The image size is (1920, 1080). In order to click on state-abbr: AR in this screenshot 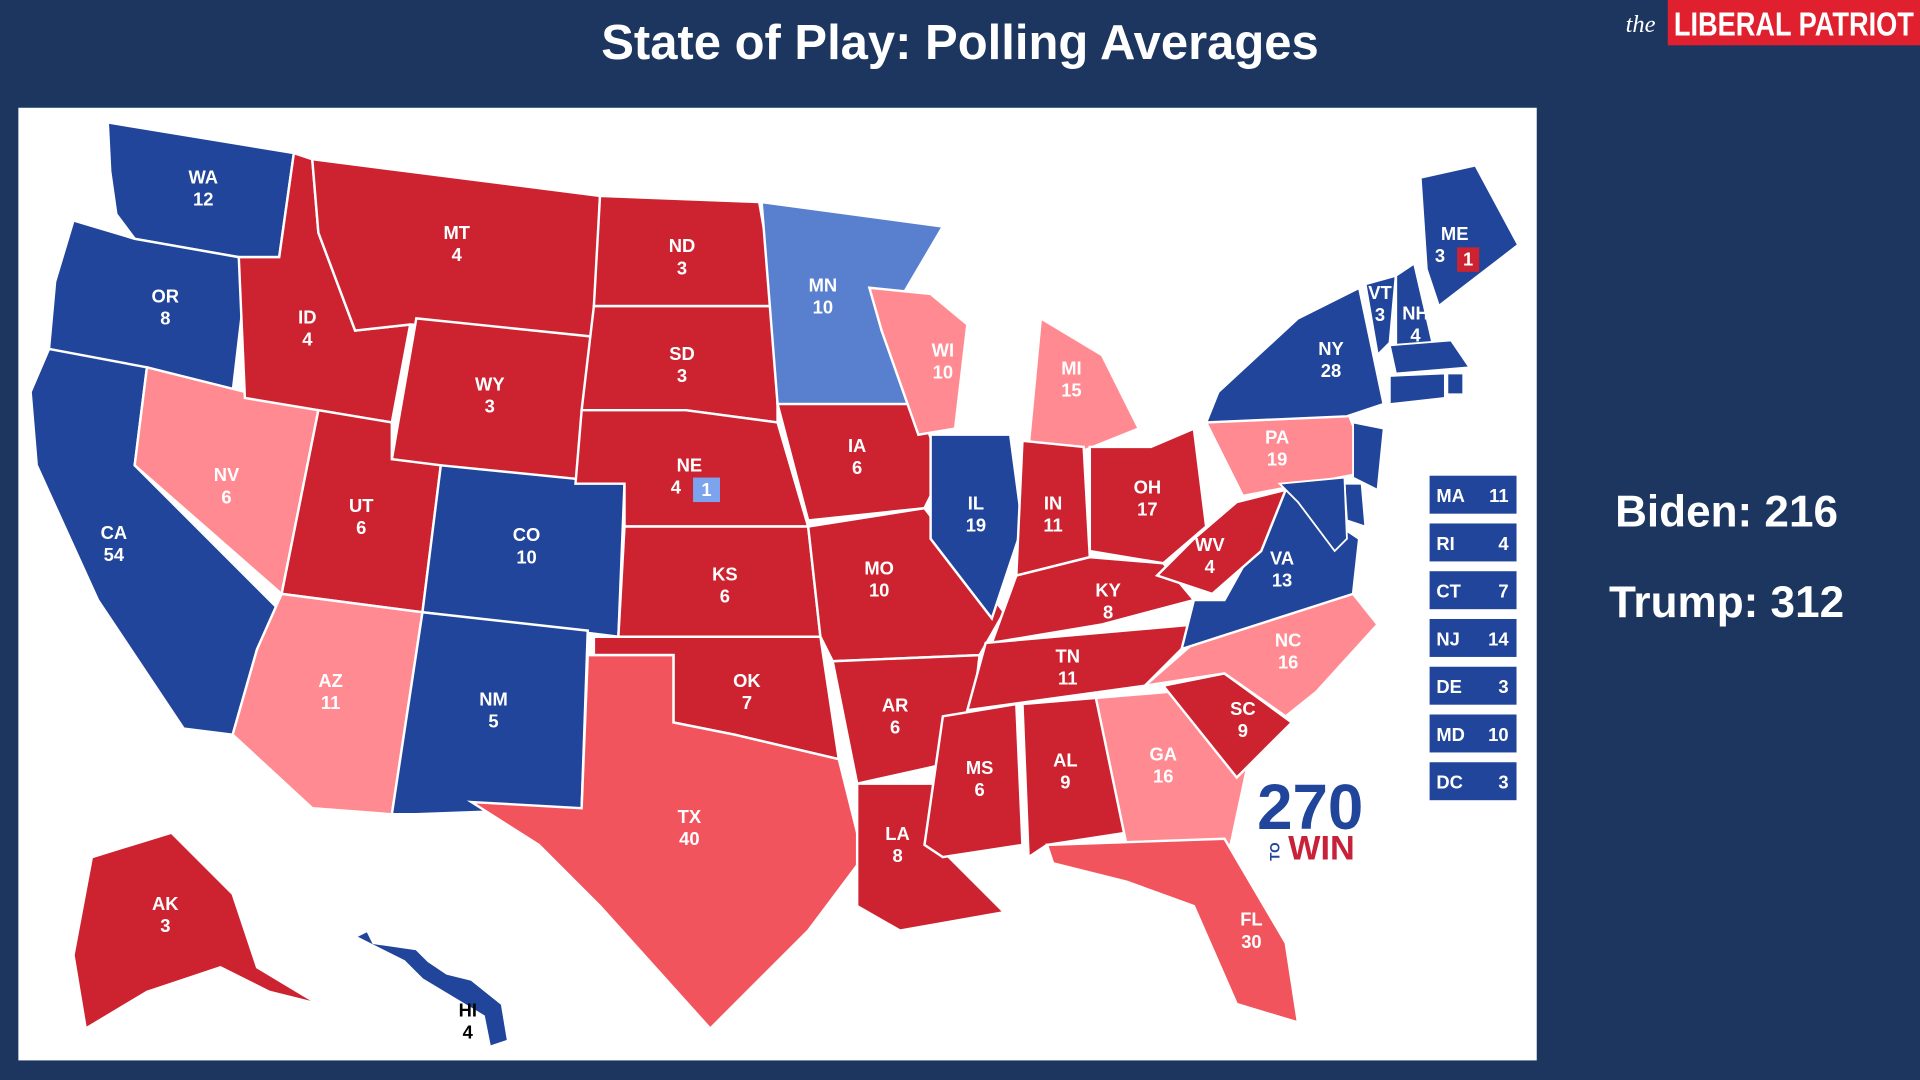, I will do `click(895, 704)`.